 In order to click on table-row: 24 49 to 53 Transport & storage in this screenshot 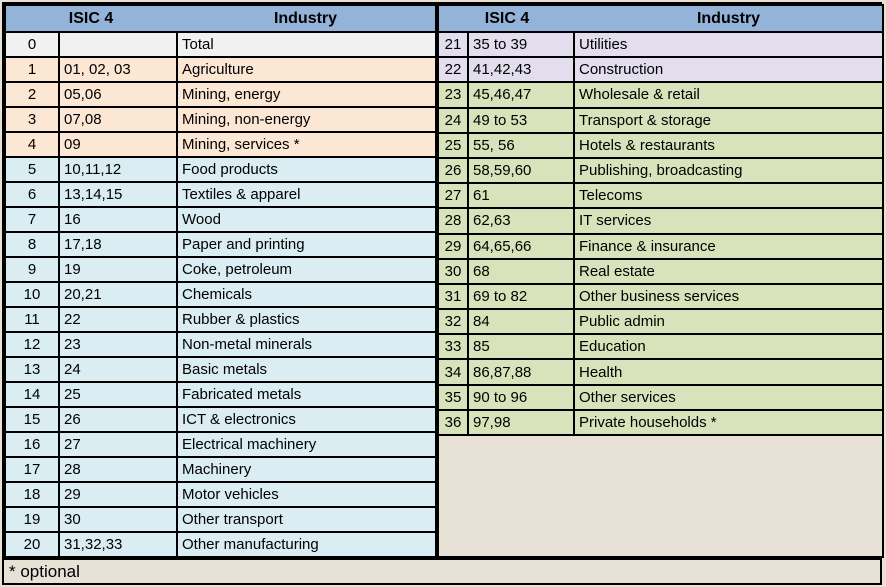, I will do `click(661, 120)`.